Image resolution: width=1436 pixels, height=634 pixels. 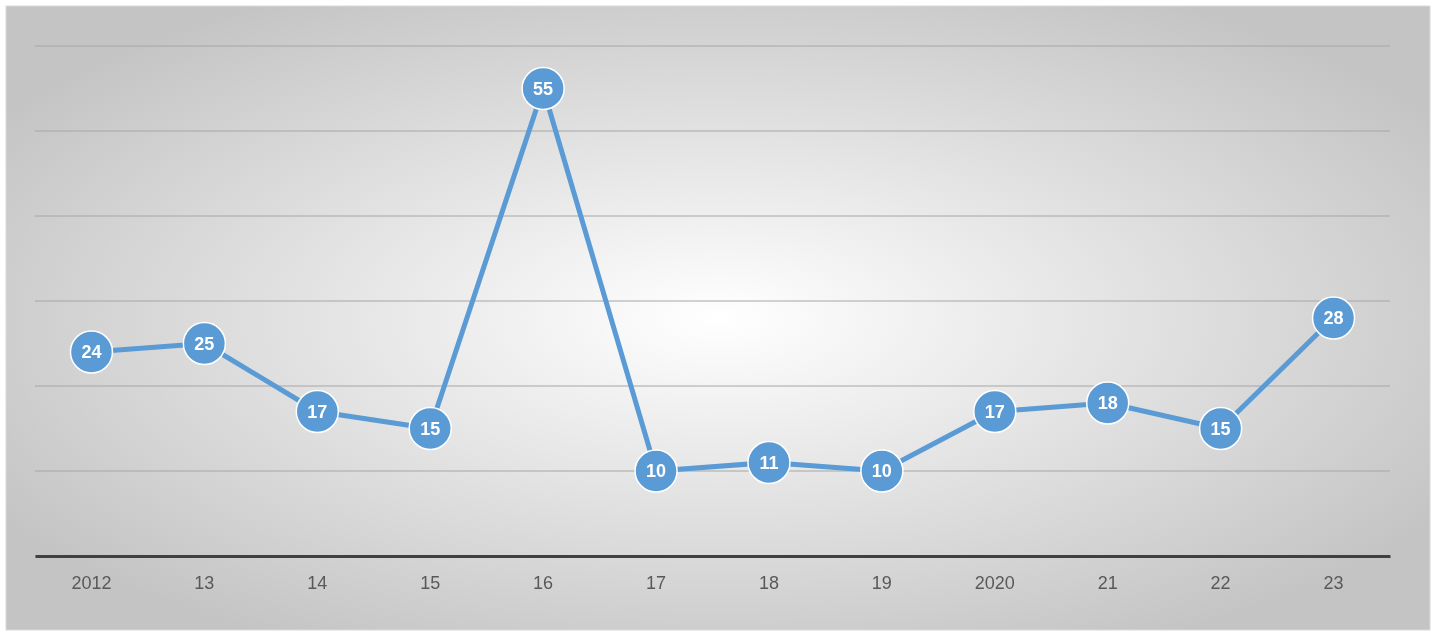 I want to click on data-label: 55, so click(x=543, y=88).